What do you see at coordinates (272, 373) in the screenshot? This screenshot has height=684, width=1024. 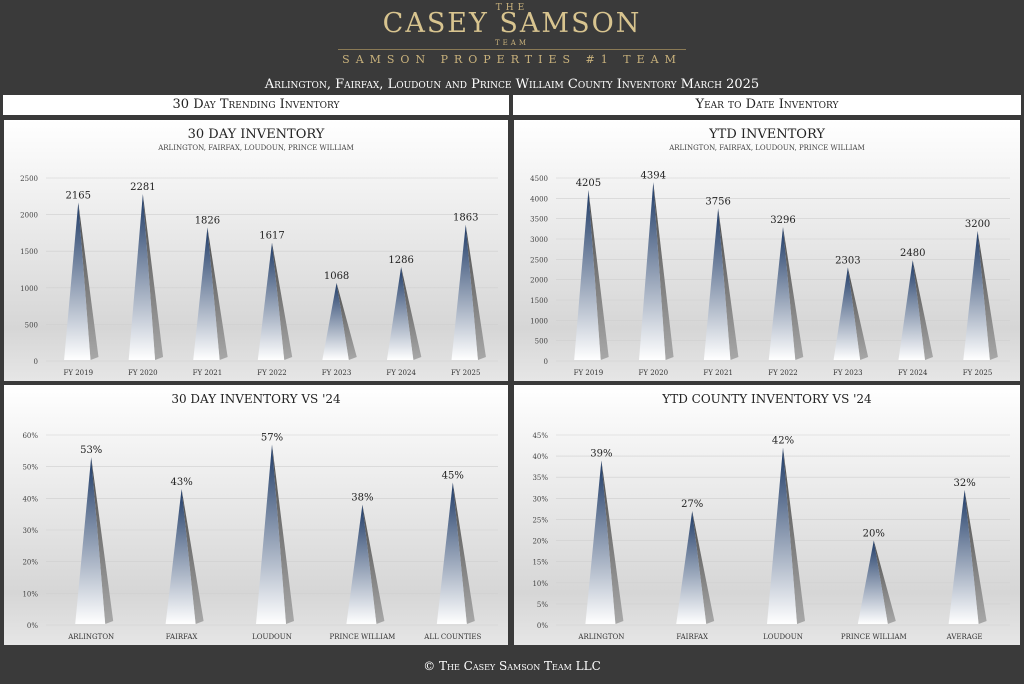 I see `x-tick-label: FY 2022` at bounding box center [272, 373].